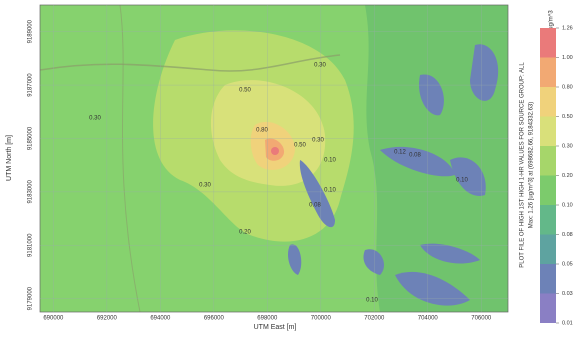  Describe the element at coordinates (567, 58) in the screenshot. I see `colorbar-tick-label: 1.00` at that location.